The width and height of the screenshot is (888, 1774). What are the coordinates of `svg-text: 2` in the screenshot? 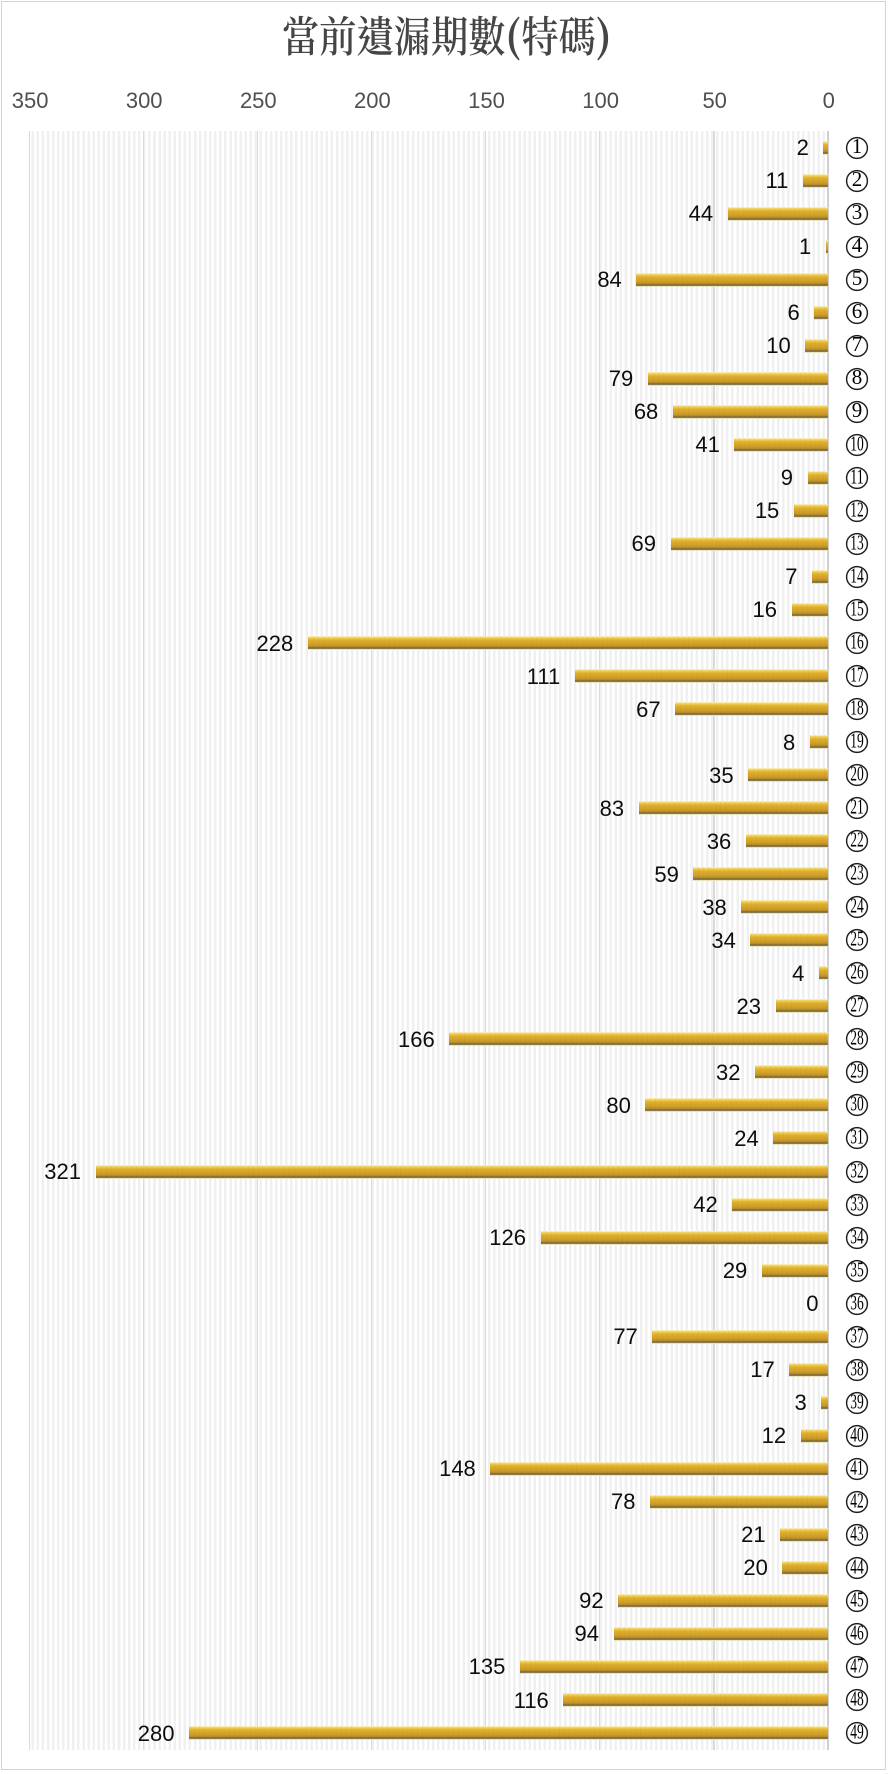 It's located at (856, 180).